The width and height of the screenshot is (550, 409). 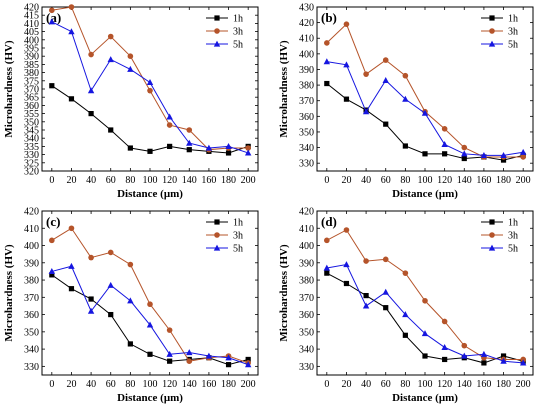 I want to click on panel-label: (d), so click(x=329, y=221).